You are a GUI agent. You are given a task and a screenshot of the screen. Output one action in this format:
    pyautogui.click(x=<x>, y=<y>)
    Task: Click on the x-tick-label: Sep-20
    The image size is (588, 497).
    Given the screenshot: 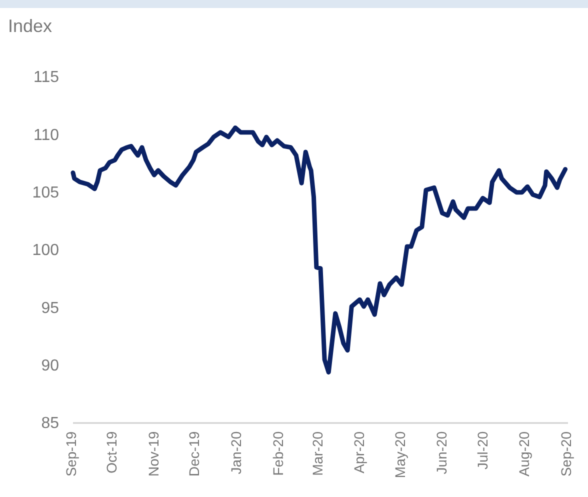 What is the action you would take?
    pyautogui.click(x=566, y=454)
    